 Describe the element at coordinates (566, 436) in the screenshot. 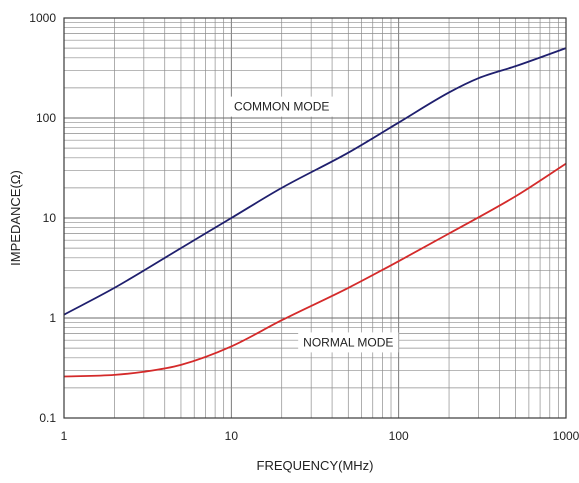

I see `x-tick-label: 1000` at that location.